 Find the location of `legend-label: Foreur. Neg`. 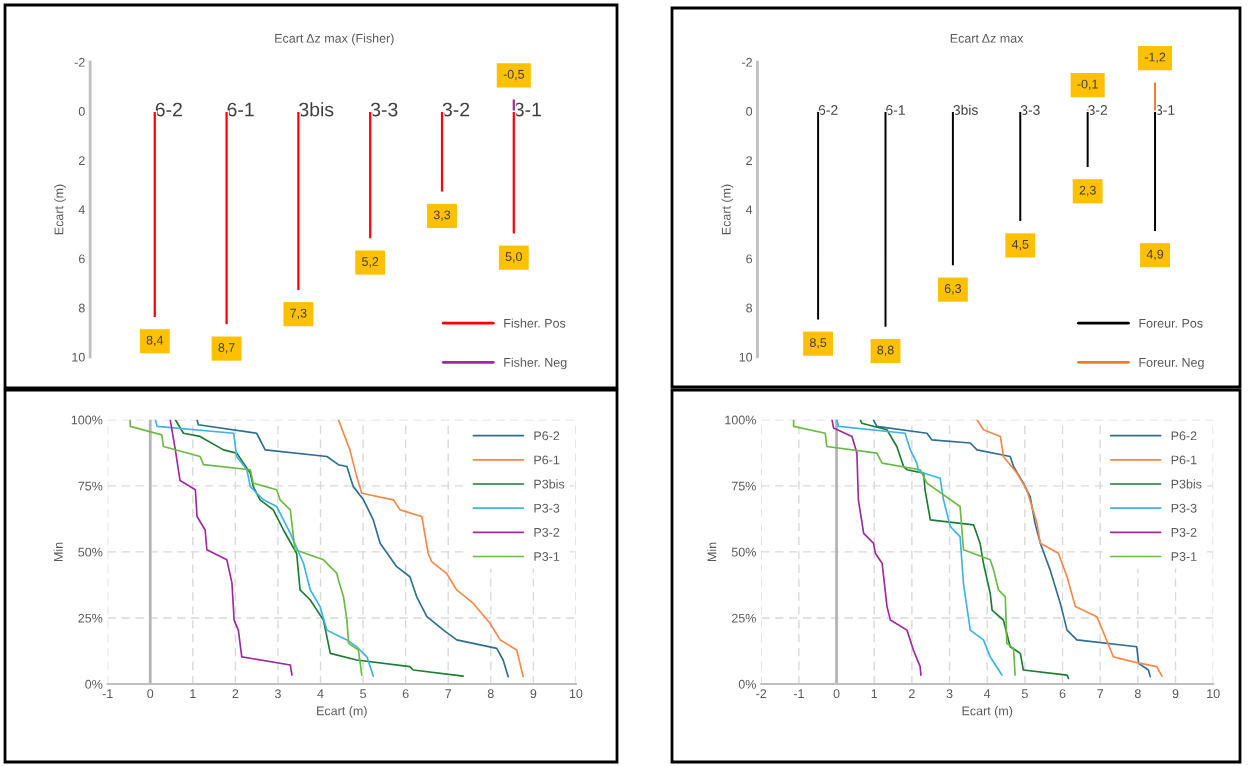

legend-label: Foreur. Neg is located at coordinates (1171, 364).